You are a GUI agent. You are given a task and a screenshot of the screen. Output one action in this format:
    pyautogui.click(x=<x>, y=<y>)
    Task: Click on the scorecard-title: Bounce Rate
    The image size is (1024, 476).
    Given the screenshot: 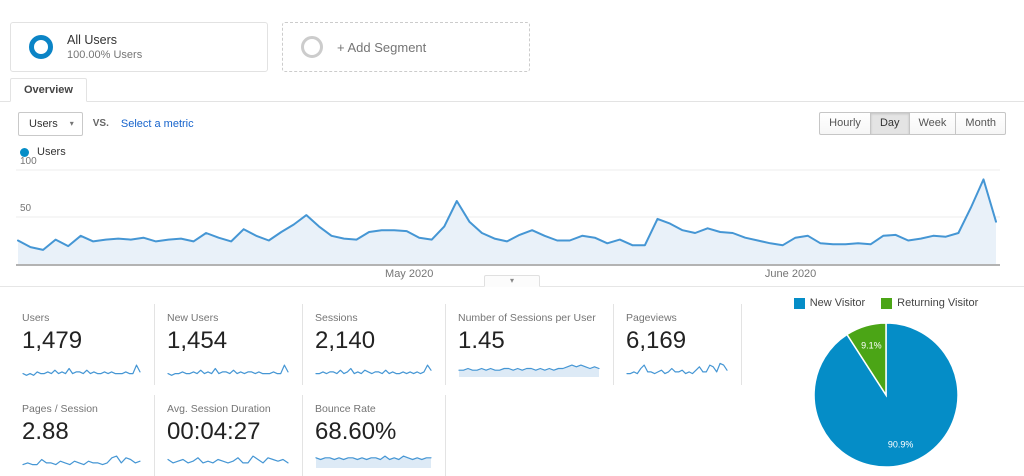 What is the action you would take?
    pyautogui.click(x=345, y=409)
    